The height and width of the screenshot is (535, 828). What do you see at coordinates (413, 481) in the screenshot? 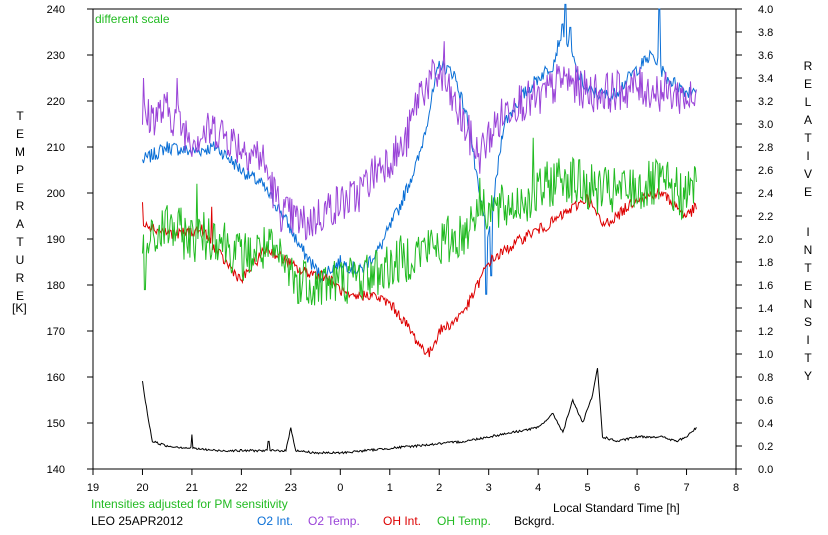
I see `x-axis: 19 20 21 22 23 0 1 2 3 4 5 6 7 8` at bounding box center [413, 481].